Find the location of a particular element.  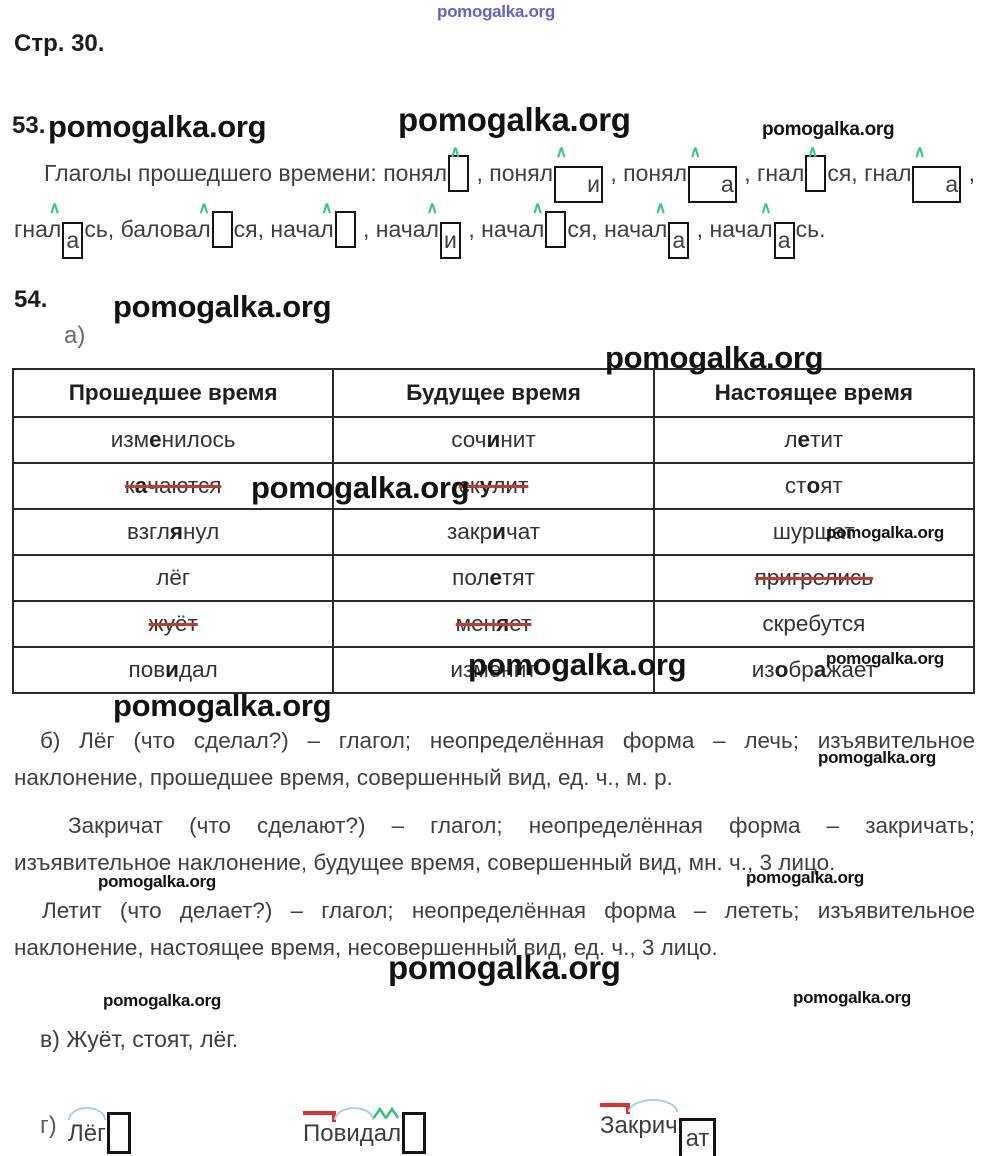

verb-word: начал ∧ а сь is located at coordinates (764, 230).